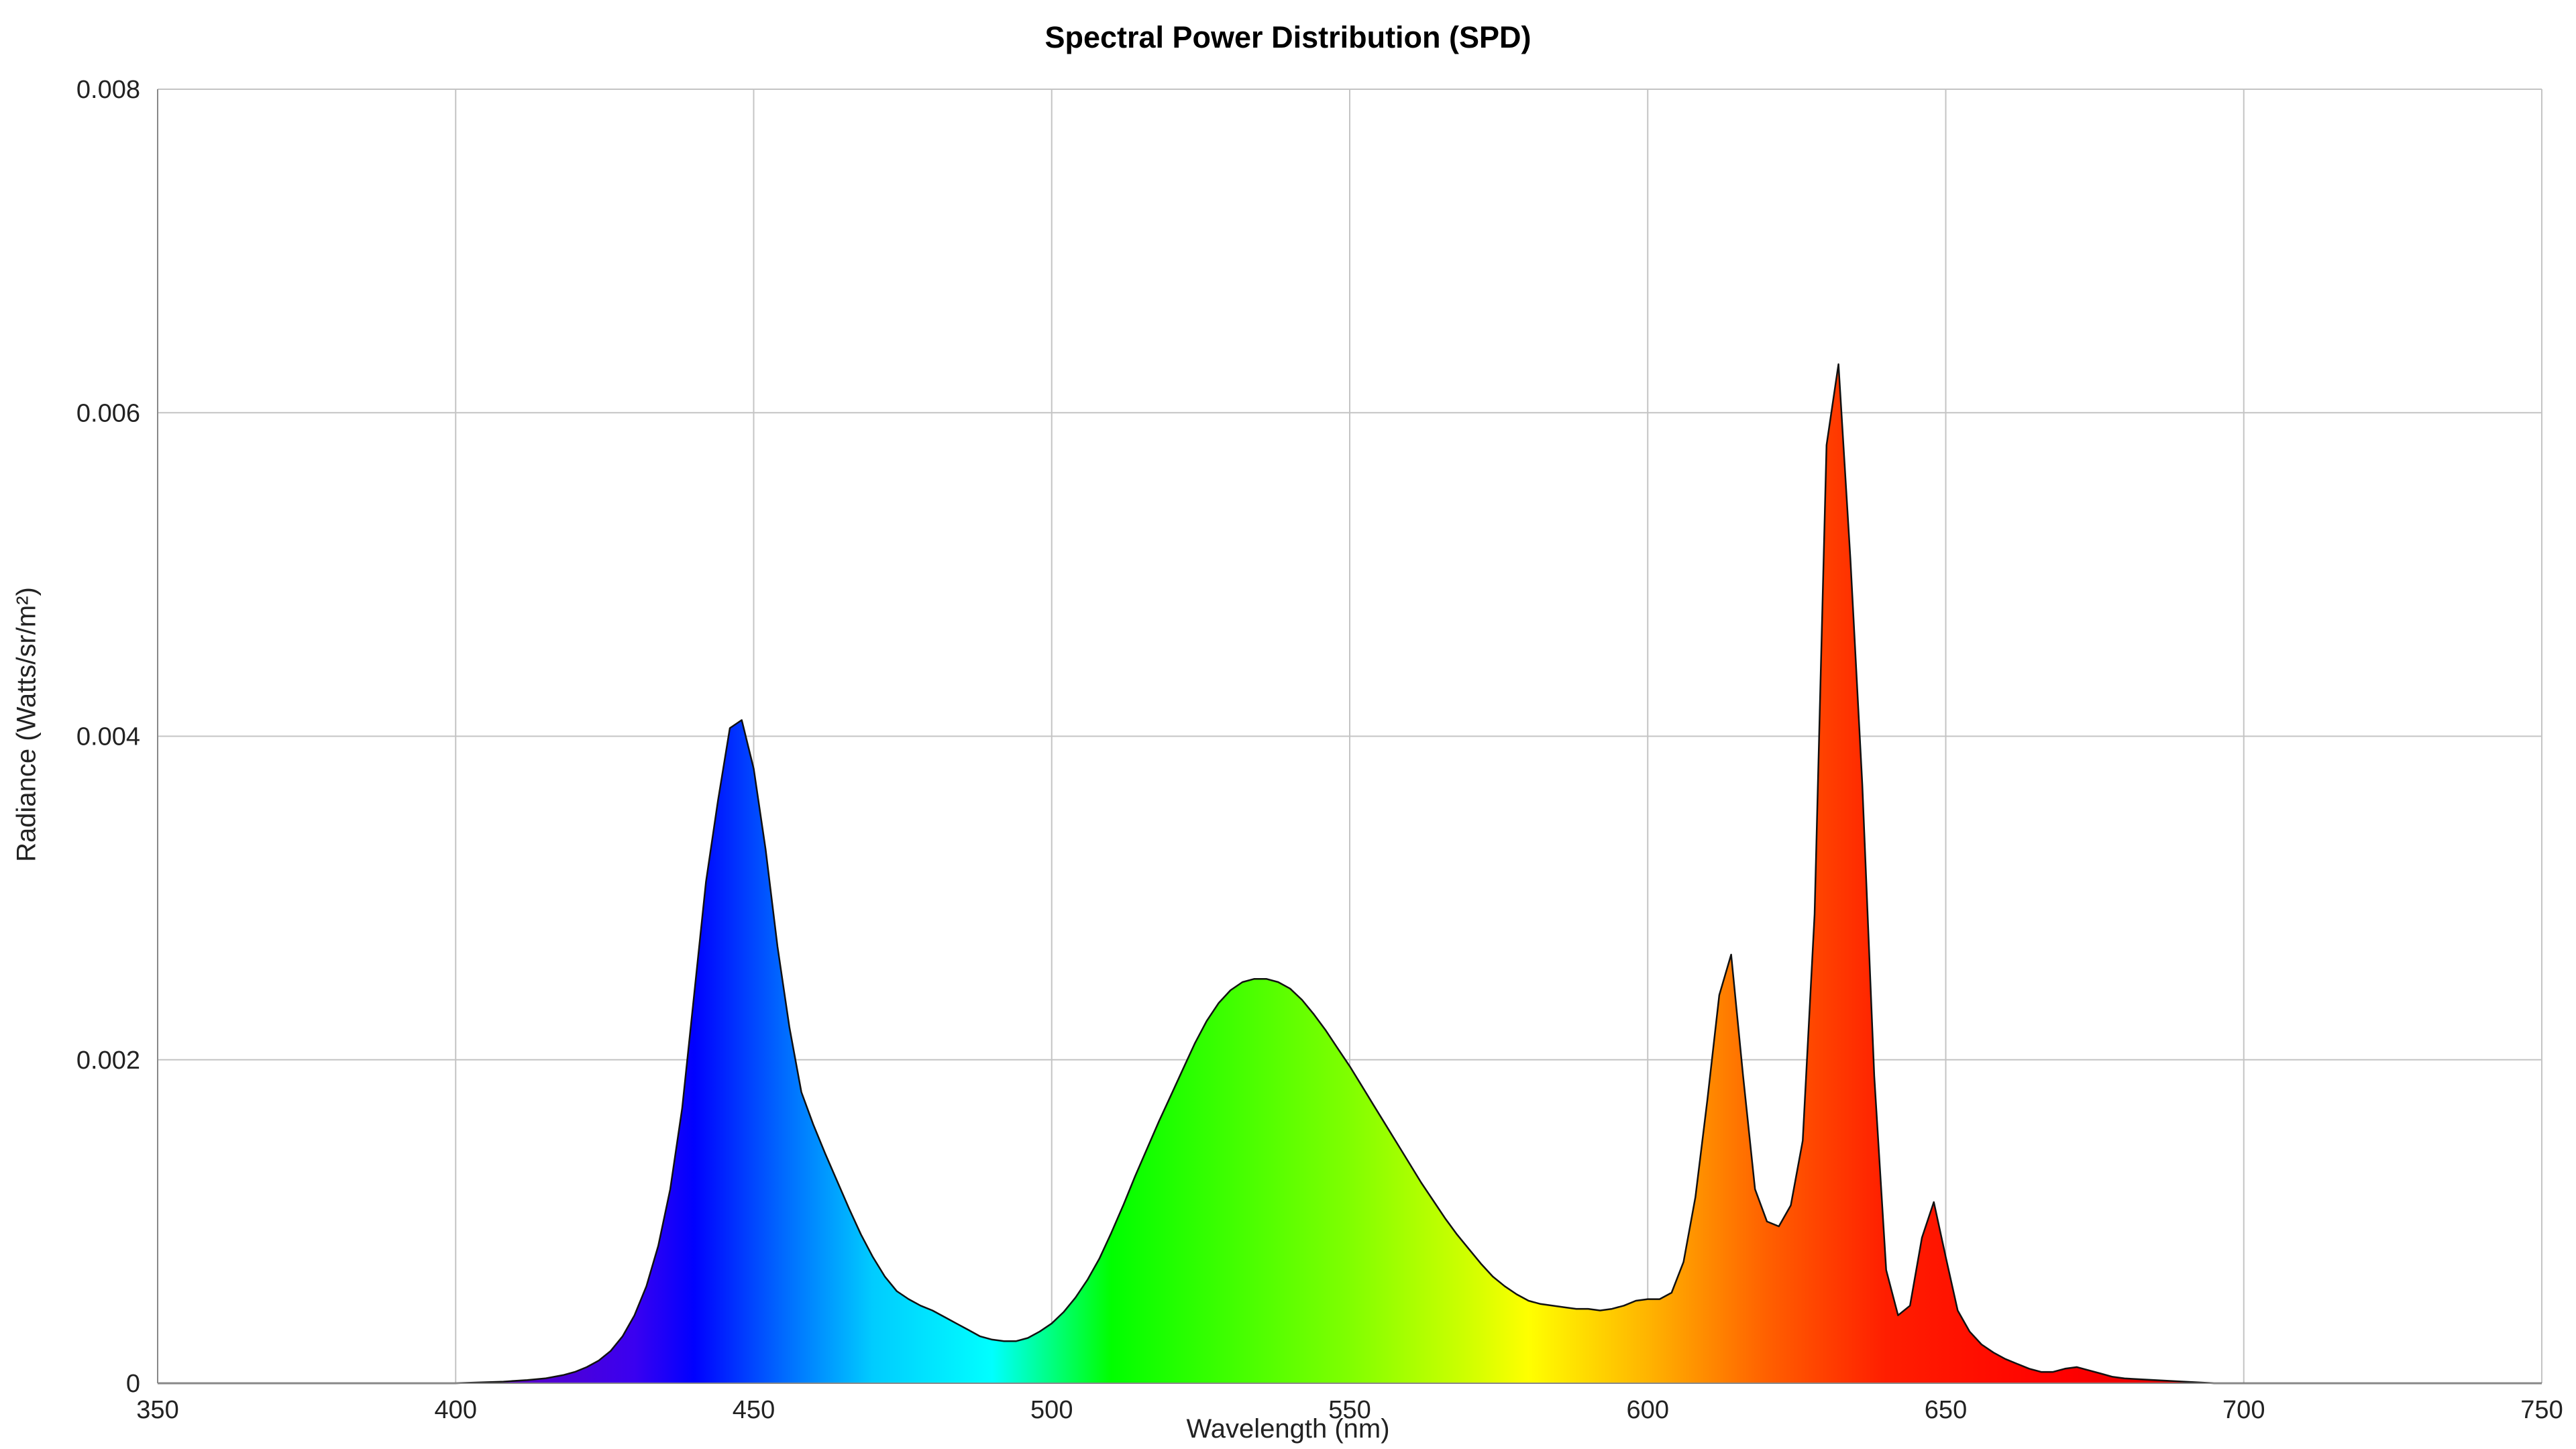 The image size is (2576, 1449). What do you see at coordinates (157, 1410) in the screenshot?
I see `x-tick-label: 350` at bounding box center [157, 1410].